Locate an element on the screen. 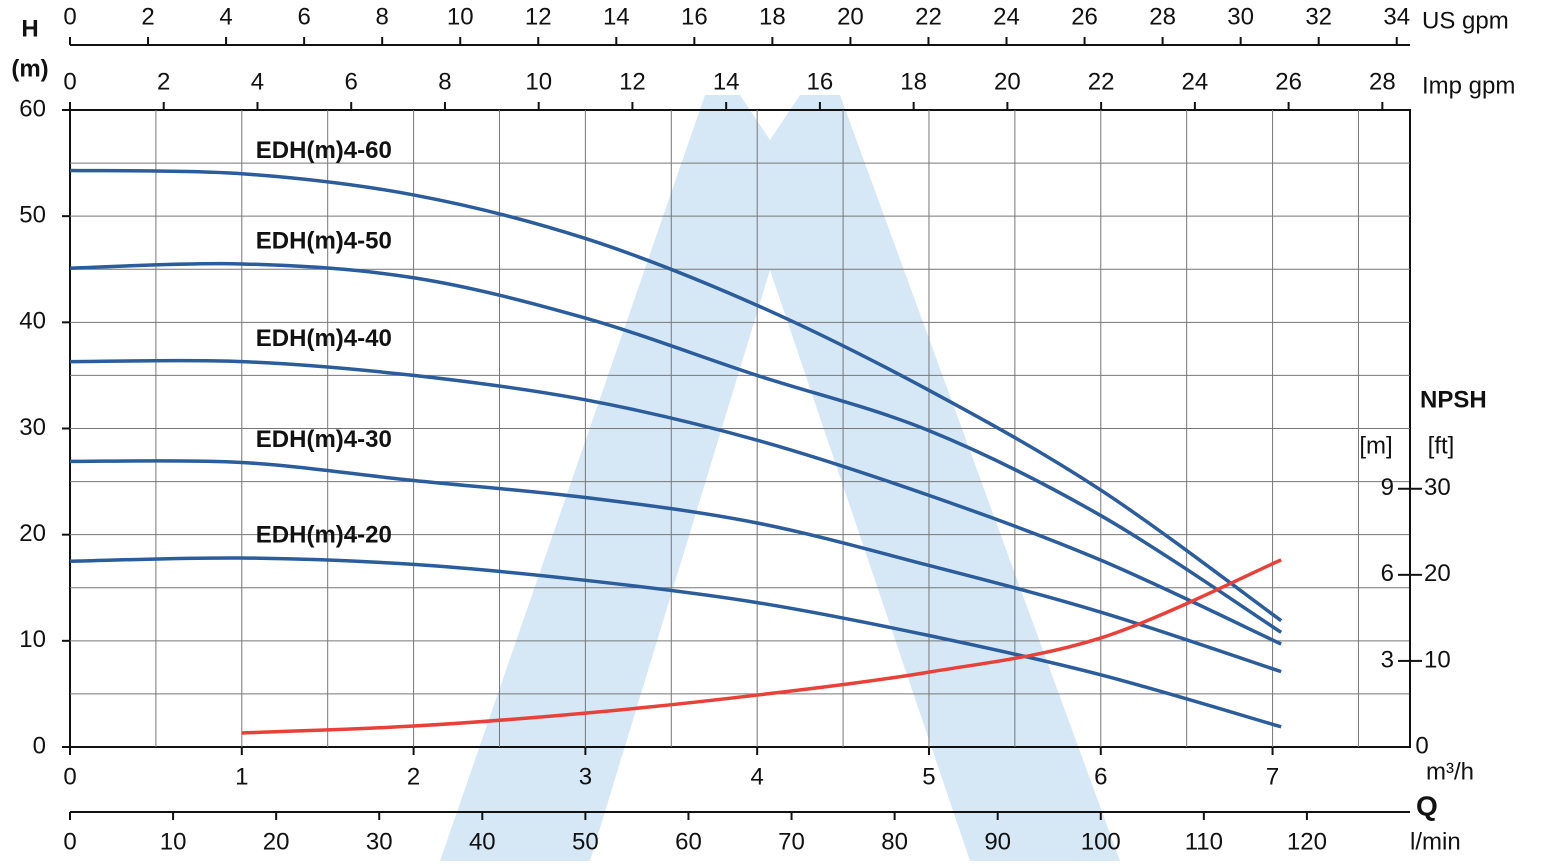 The height and width of the screenshot is (866, 1544). top-axis-label: Imp gpm is located at coordinates (1468, 85).